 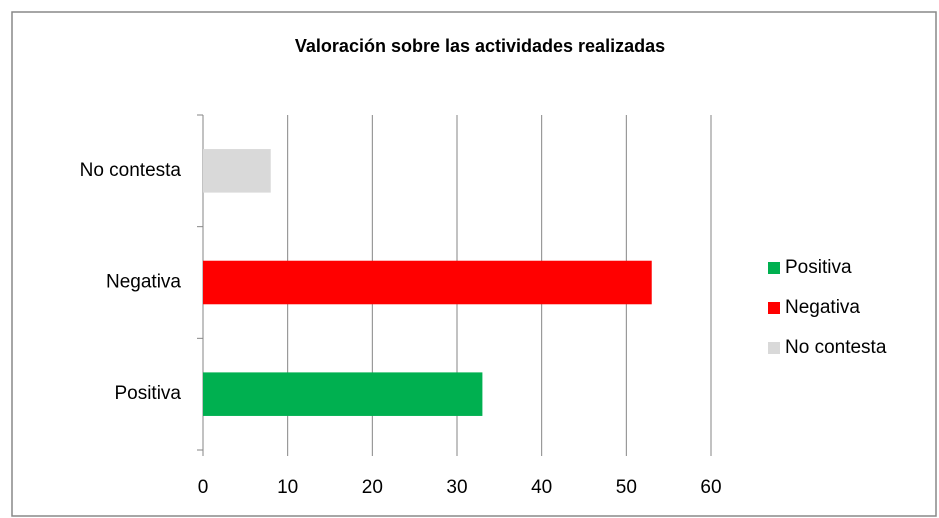 I want to click on x-tick-label: 10, so click(x=287, y=487).